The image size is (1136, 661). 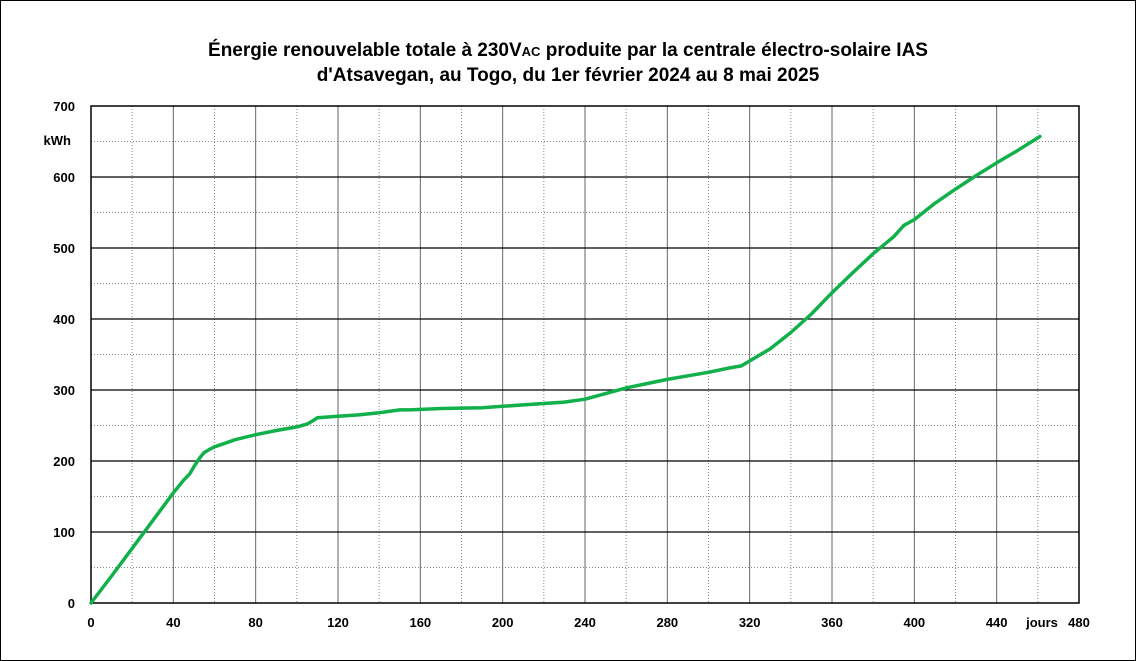 What do you see at coordinates (832, 622) in the screenshot?
I see `x-tick-label: 360` at bounding box center [832, 622].